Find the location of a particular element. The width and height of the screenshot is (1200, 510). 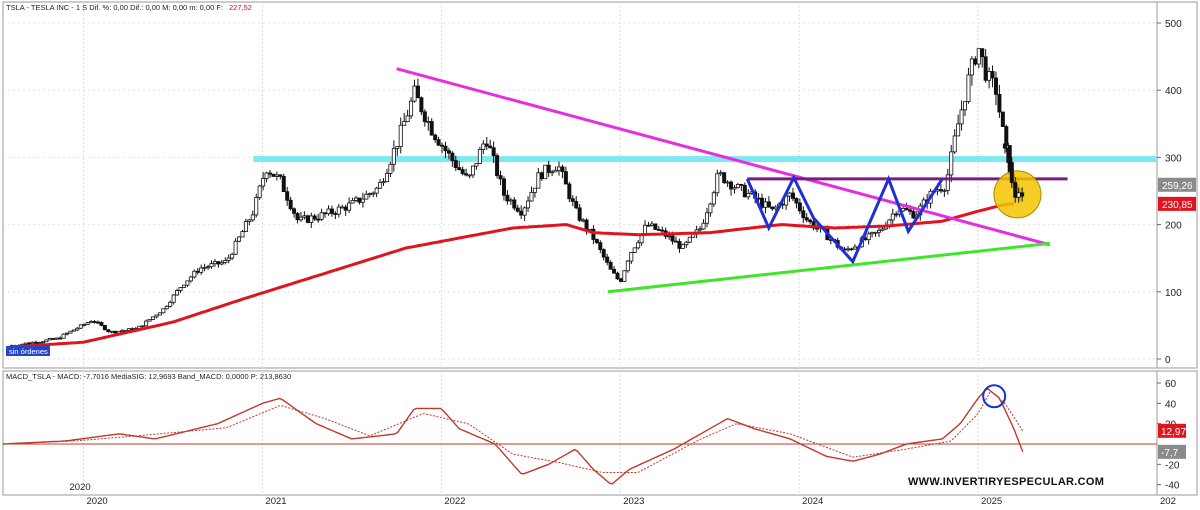

macd-badge is located at coordinates (1172, 430).